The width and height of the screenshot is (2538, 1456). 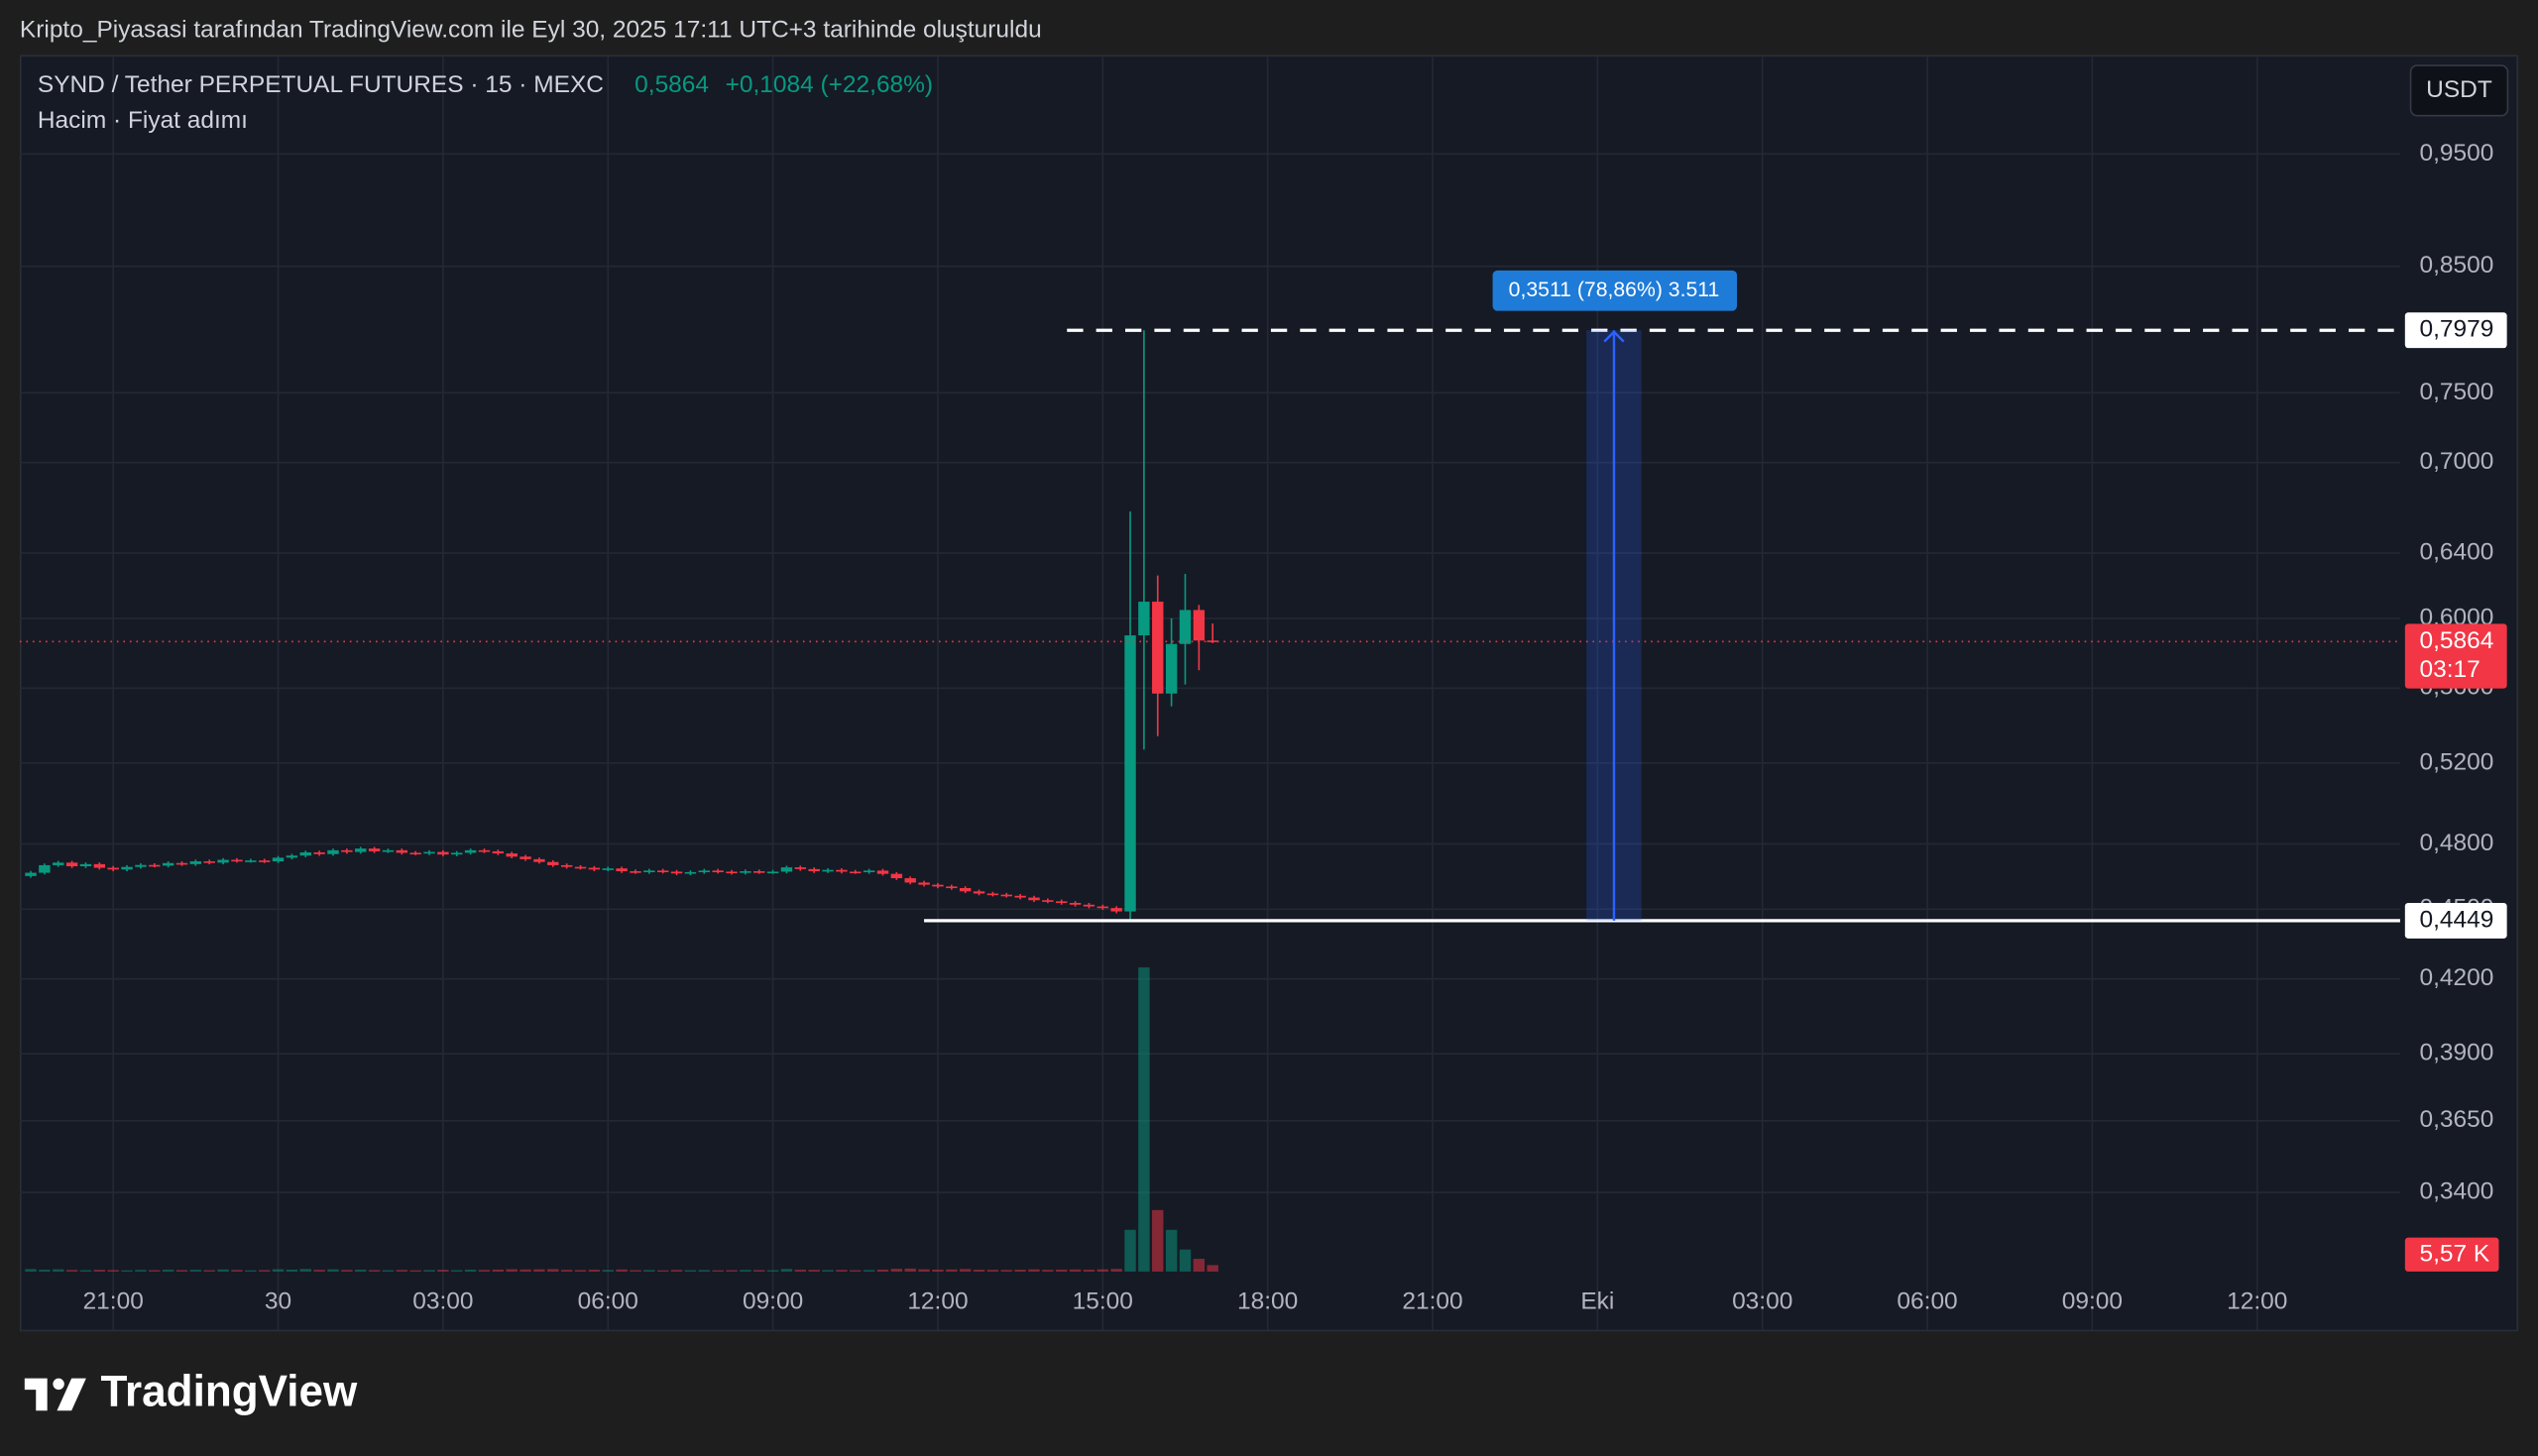 I want to click on currency-label: USDT, so click(x=2459, y=89).